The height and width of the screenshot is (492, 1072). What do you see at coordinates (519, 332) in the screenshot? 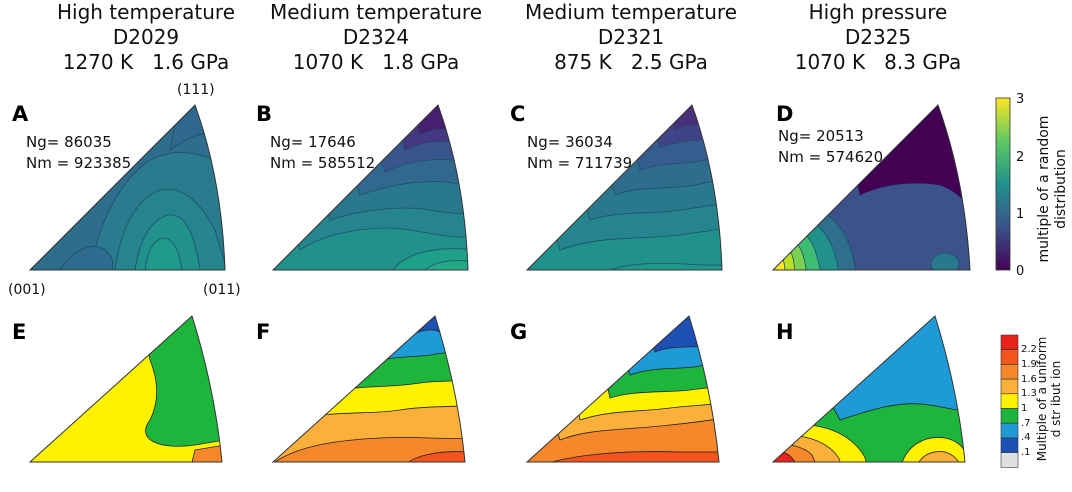
I see `panel-label-g: G` at bounding box center [519, 332].